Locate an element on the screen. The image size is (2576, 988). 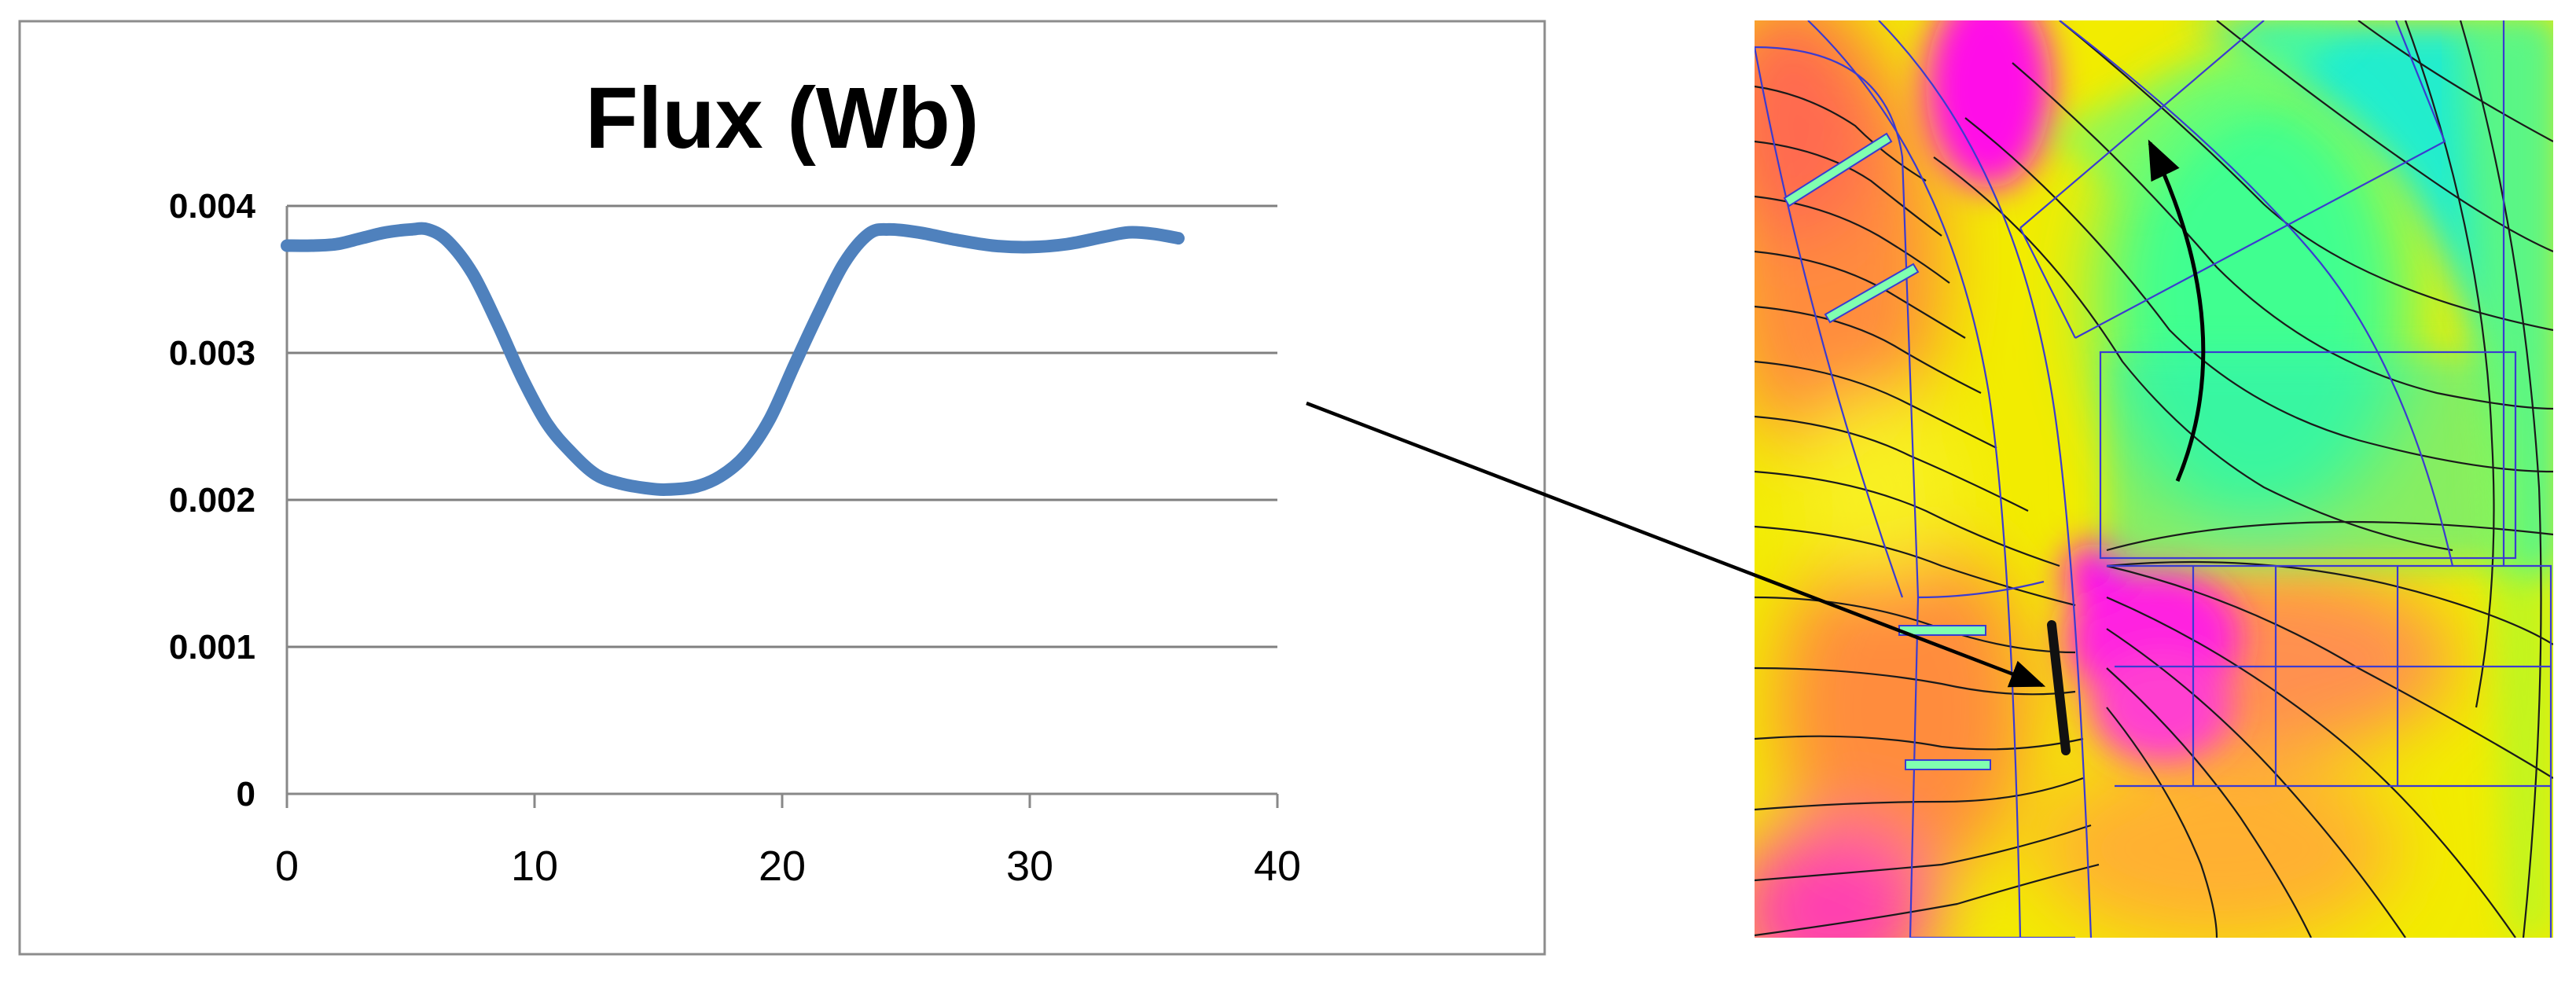
x-tick-labels: 0 10 20 30 40 is located at coordinates (788, 866).